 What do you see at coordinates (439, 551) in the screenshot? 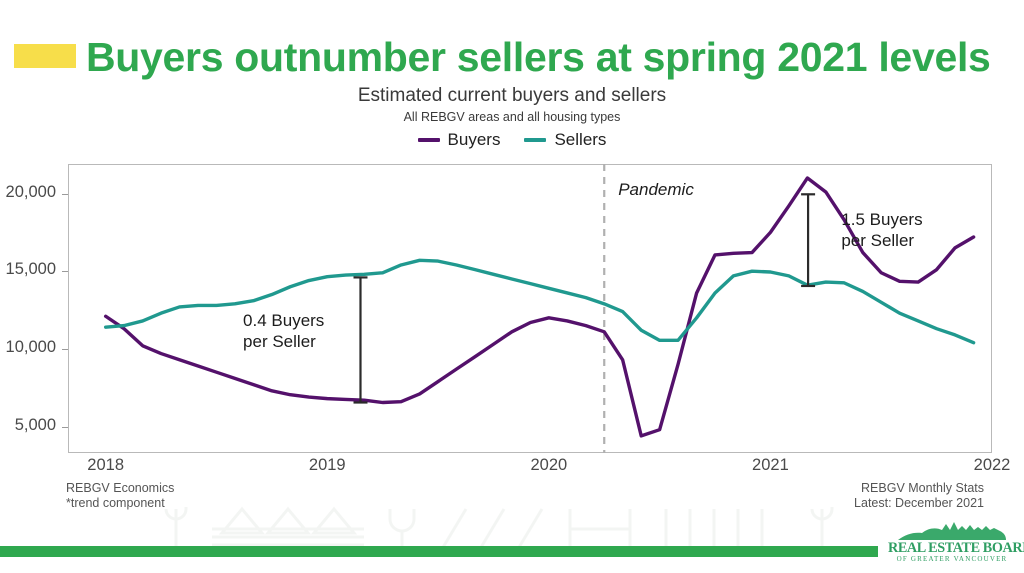
I see `footer-green-bar` at bounding box center [439, 551].